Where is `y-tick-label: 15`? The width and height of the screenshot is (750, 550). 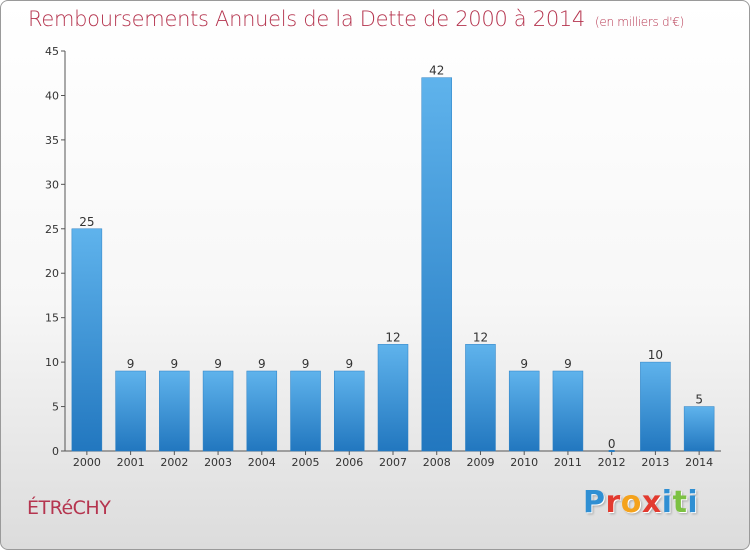 y-tick-label: 15 is located at coordinates (52, 318).